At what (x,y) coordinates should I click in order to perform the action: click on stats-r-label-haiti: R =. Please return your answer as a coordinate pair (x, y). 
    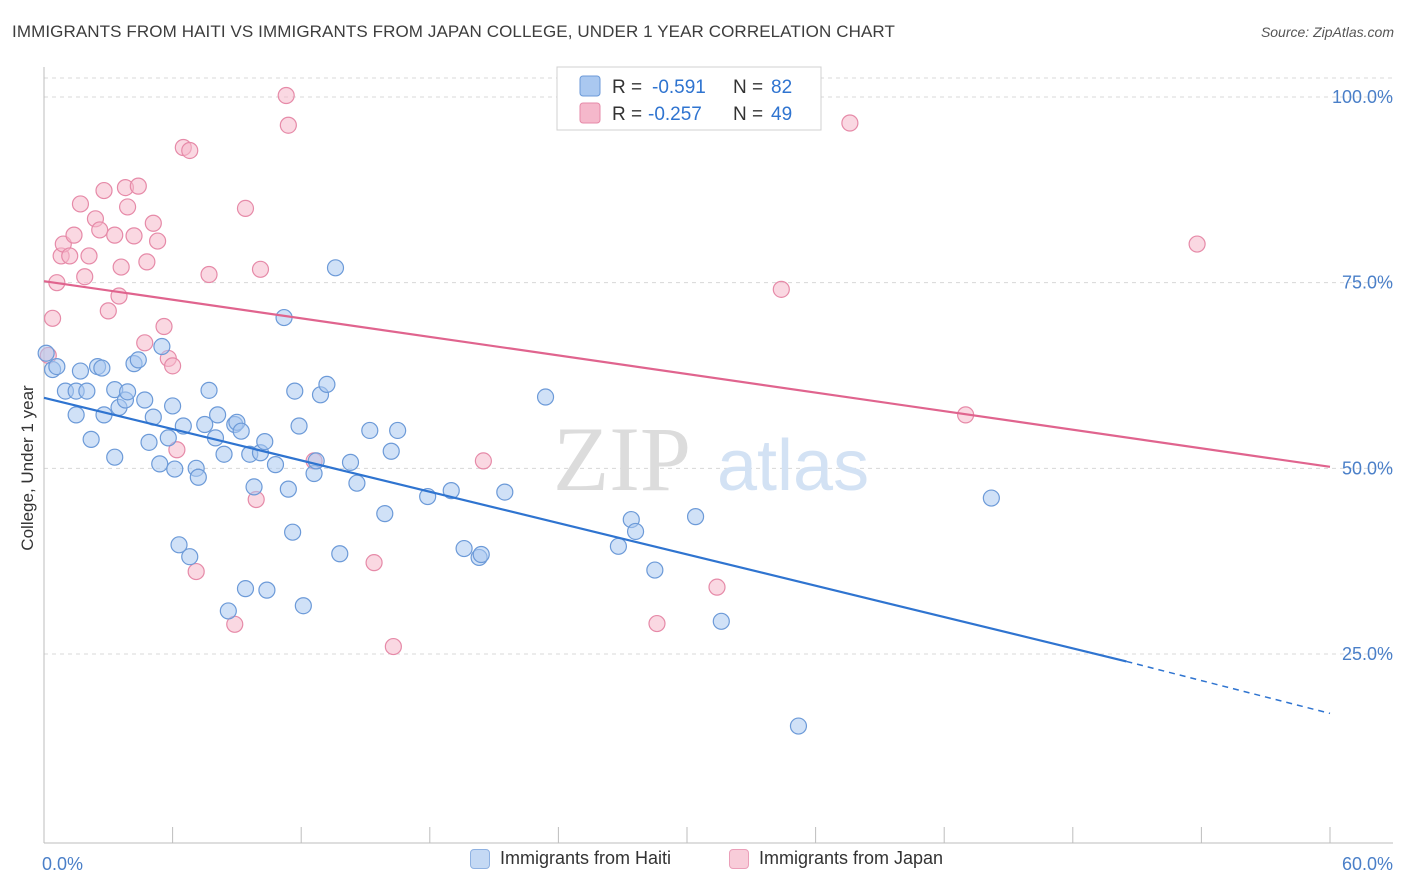
    Looking at the image, I should click on (627, 87).